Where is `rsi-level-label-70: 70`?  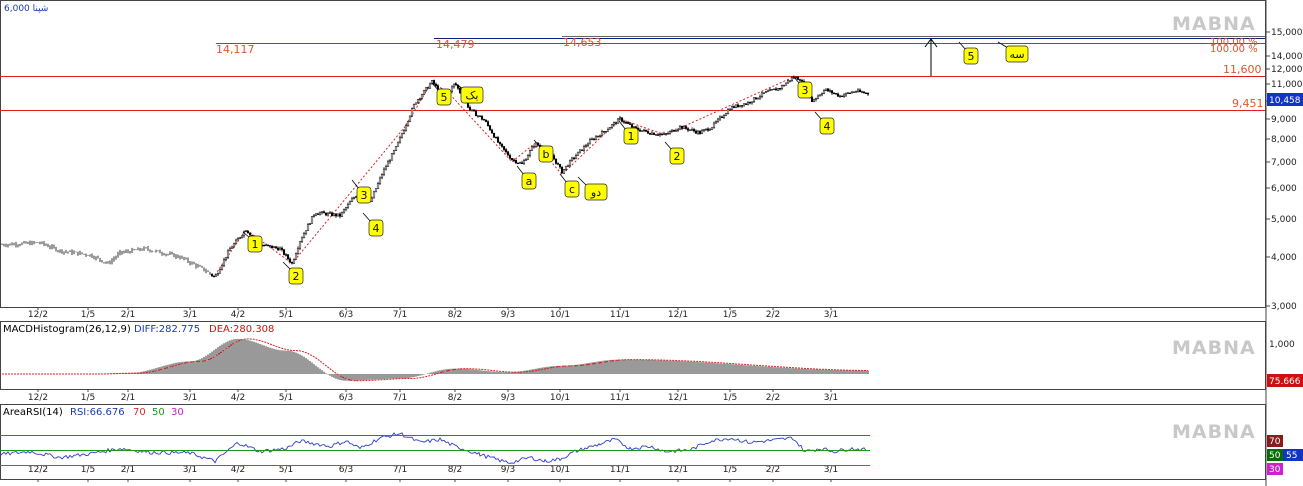
rsi-level-label-70: 70 is located at coordinates (139, 412).